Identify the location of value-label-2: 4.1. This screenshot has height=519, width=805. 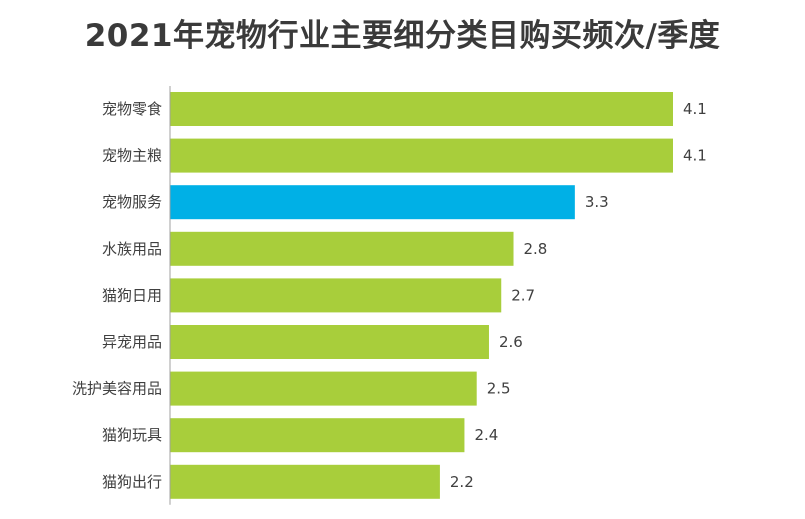
(695, 156).